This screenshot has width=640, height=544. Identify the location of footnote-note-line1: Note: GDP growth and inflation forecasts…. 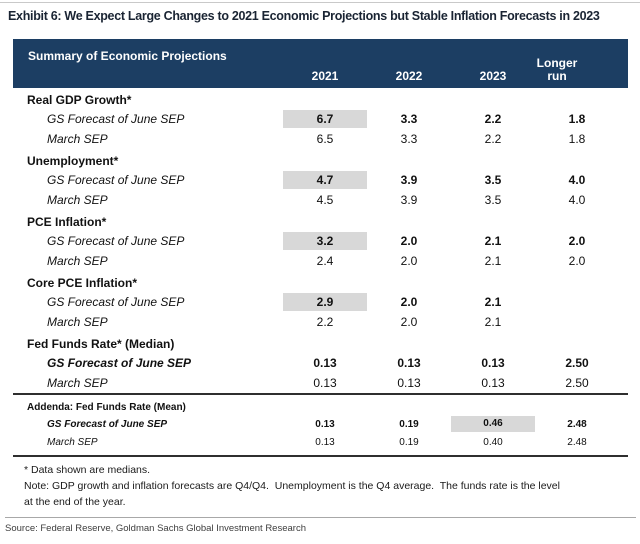
(292, 486).